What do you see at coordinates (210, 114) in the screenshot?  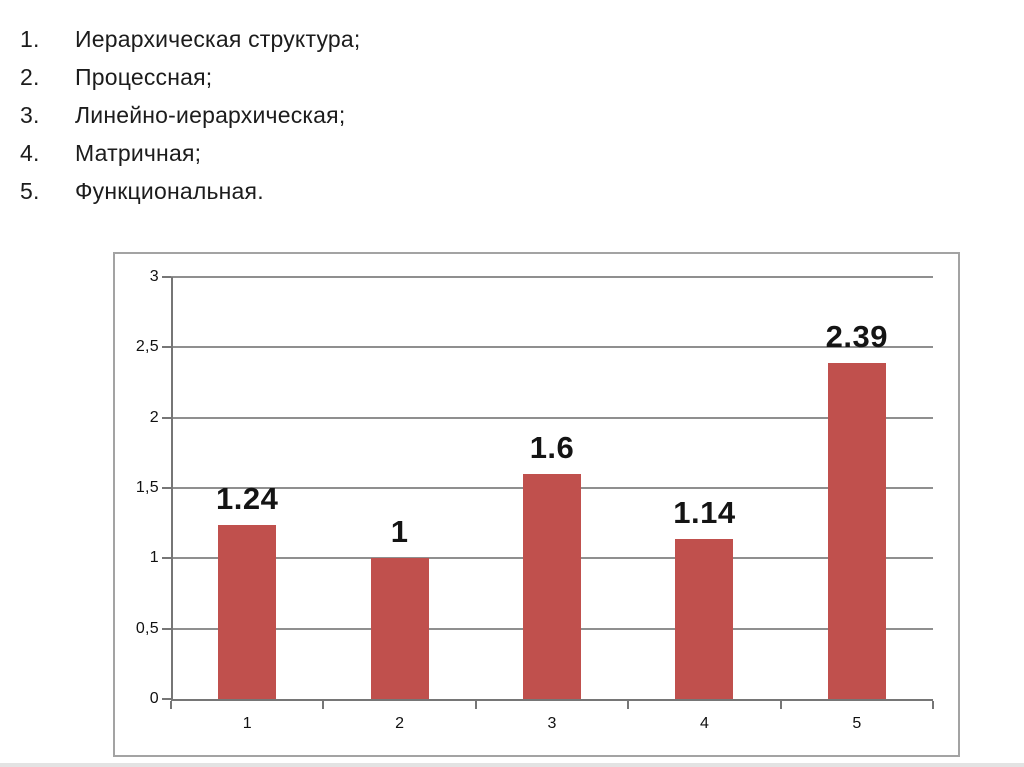 I see `list-item-text: Линейно-иерархическая;` at bounding box center [210, 114].